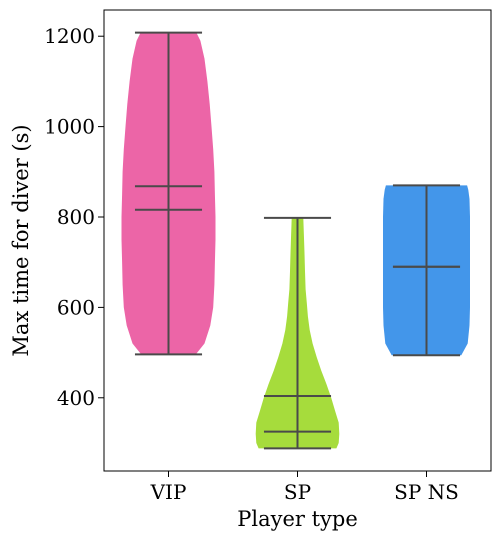  Describe the element at coordinates (168, 492) in the screenshot. I see `x-tick-label-vip: VIP` at that location.